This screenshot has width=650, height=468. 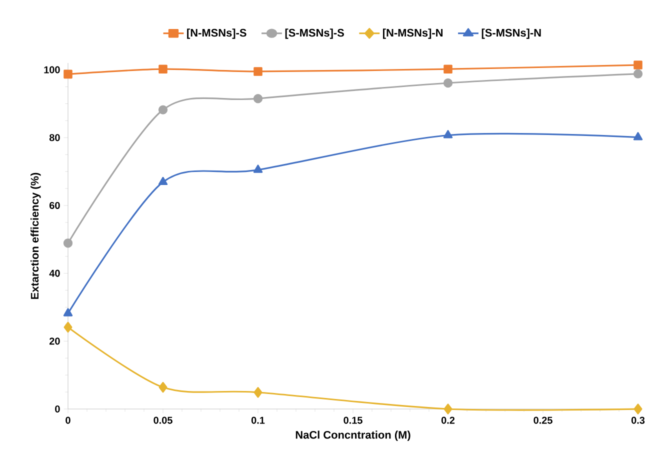 What do you see at coordinates (353, 435) in the screenshot?
I see `x-axis-title: NaCl Concntration (M)` at bounding box center [353, 435].